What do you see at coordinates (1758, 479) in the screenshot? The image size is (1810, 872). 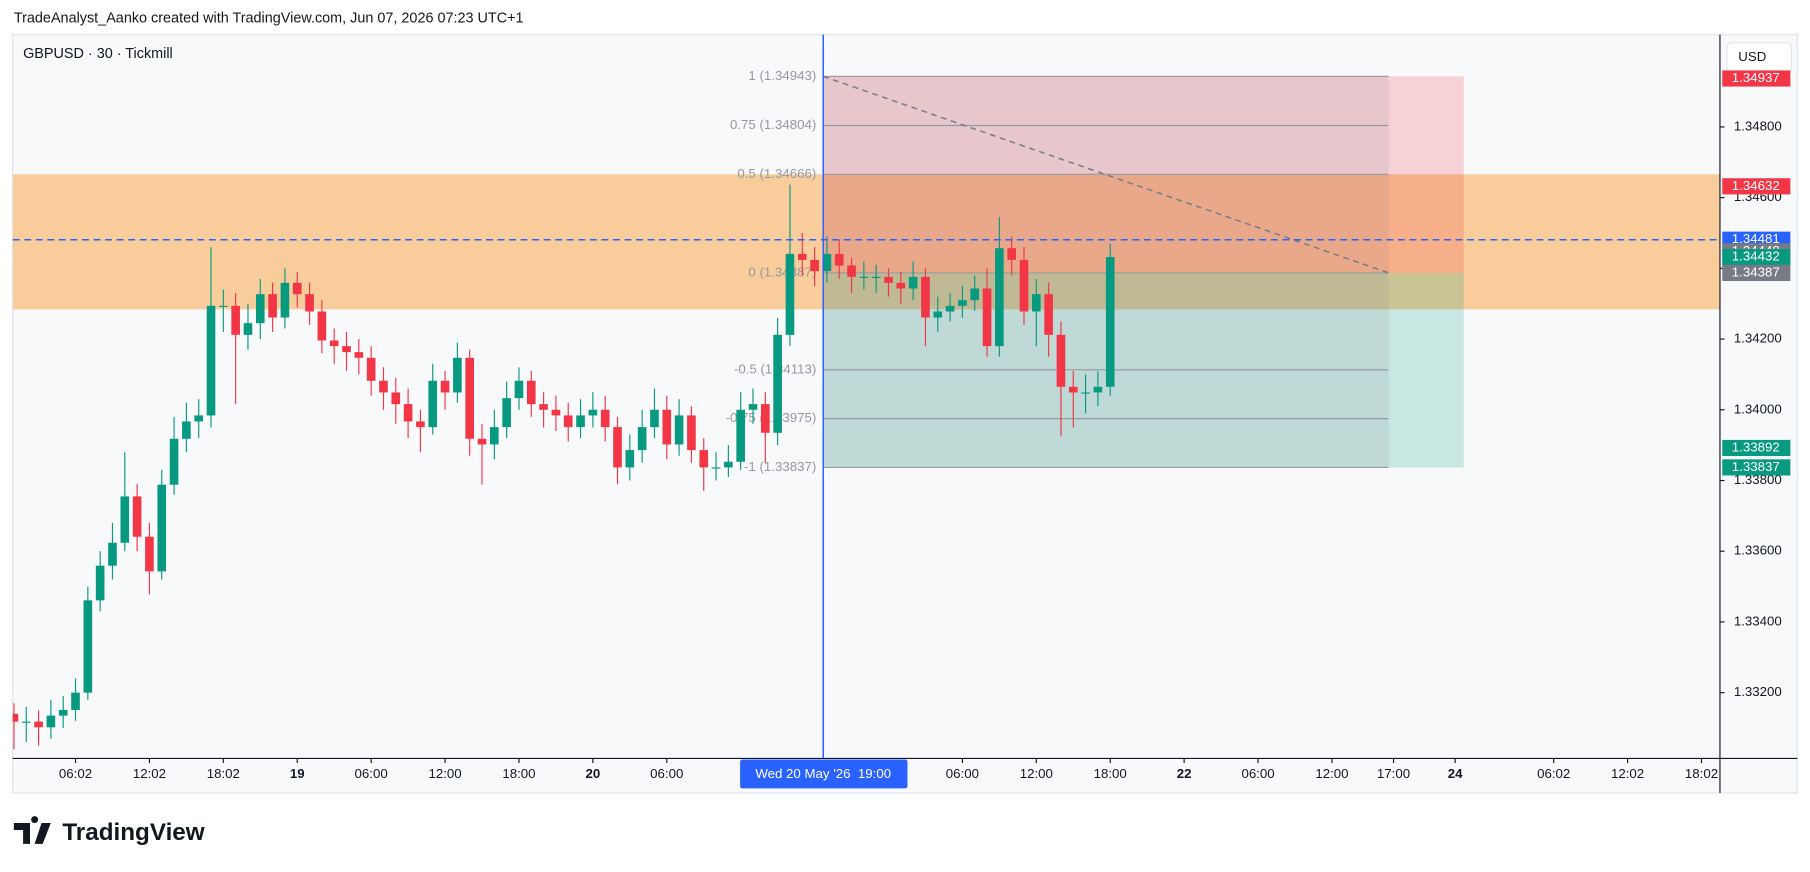 I see `y-tick-label: 1.33800` at bounding box center [1758, 479].